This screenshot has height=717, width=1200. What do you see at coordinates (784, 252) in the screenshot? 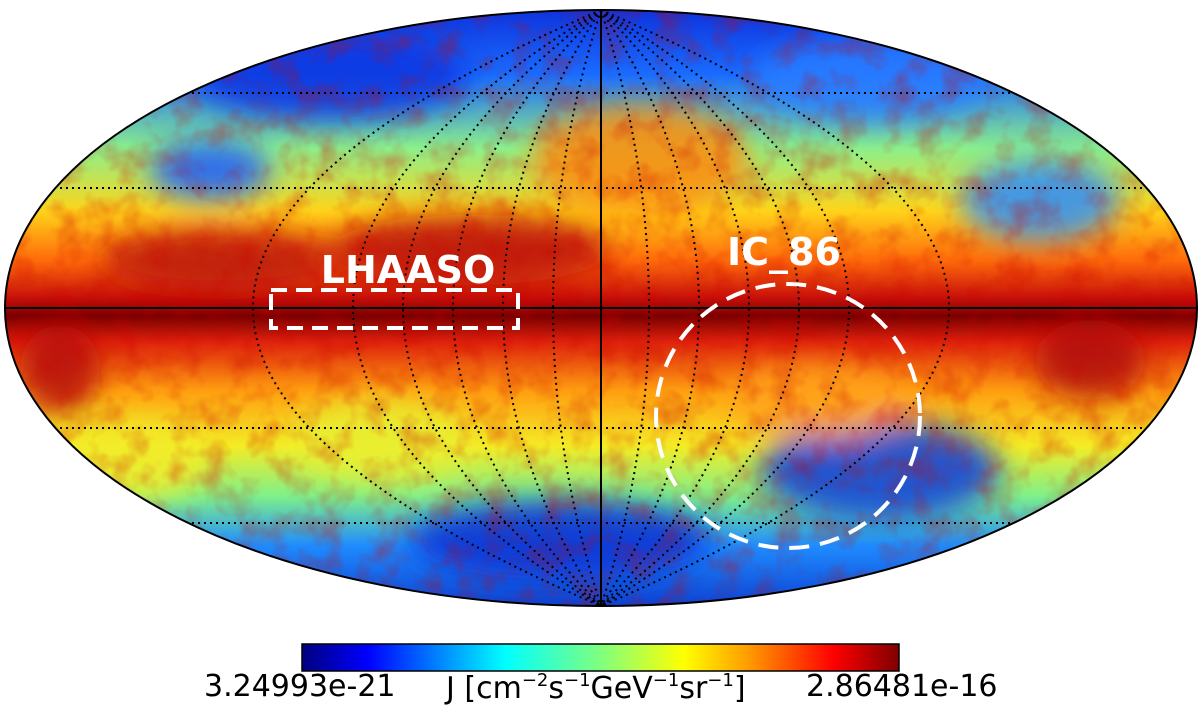
I see `ic86-label: IC_86` at bounding box center [784, 252].